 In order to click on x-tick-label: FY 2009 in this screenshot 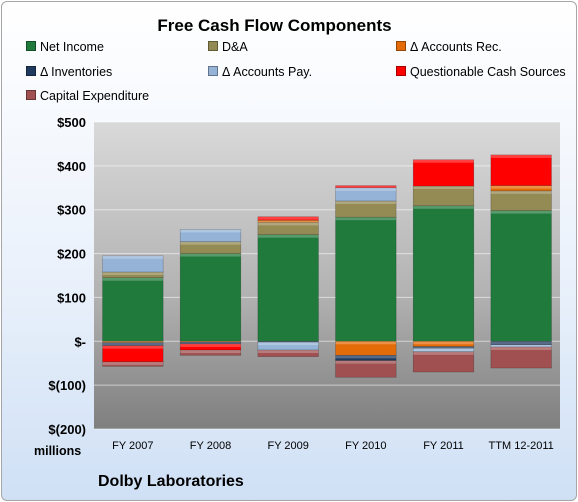, I will do `click(287, 446)`.